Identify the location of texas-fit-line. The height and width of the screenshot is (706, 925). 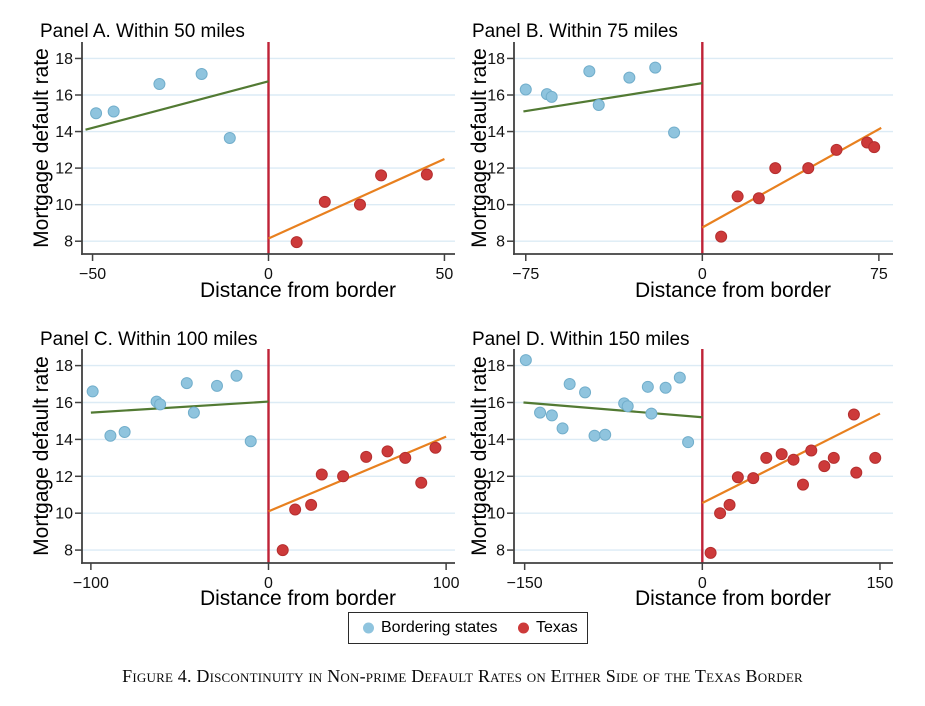
(356, 198).